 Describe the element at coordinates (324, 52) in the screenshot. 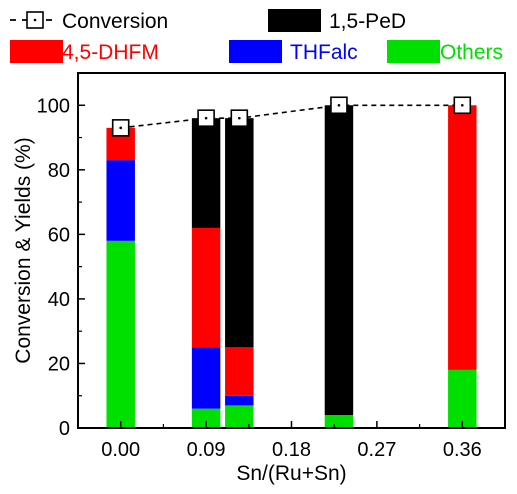

I see `legend-label-thfalc: THFalc` at that location.